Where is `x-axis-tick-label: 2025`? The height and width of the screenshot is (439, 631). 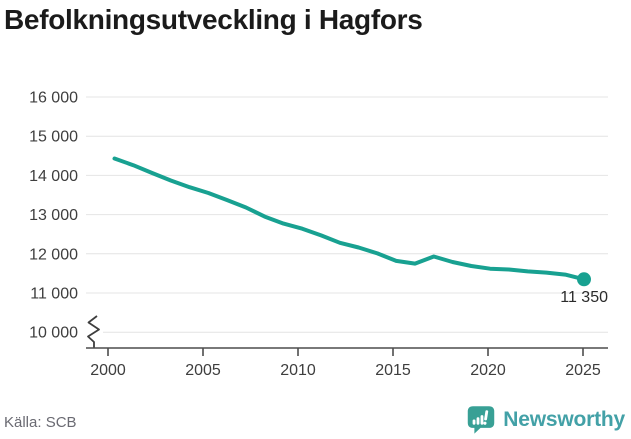
x-axis-tick-label: 2025 is located at coordinates (583, 370).